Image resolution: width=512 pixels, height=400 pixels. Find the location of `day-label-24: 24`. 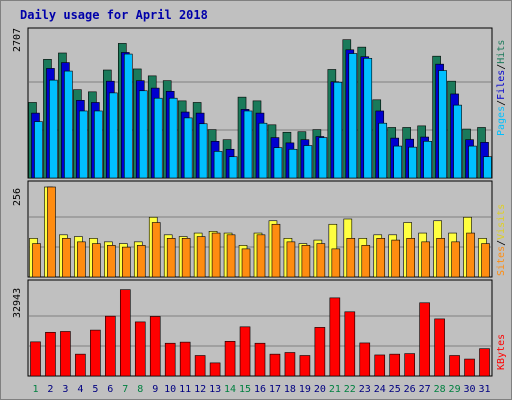

day-label-24: 24 is located at coordinates (380, 389).